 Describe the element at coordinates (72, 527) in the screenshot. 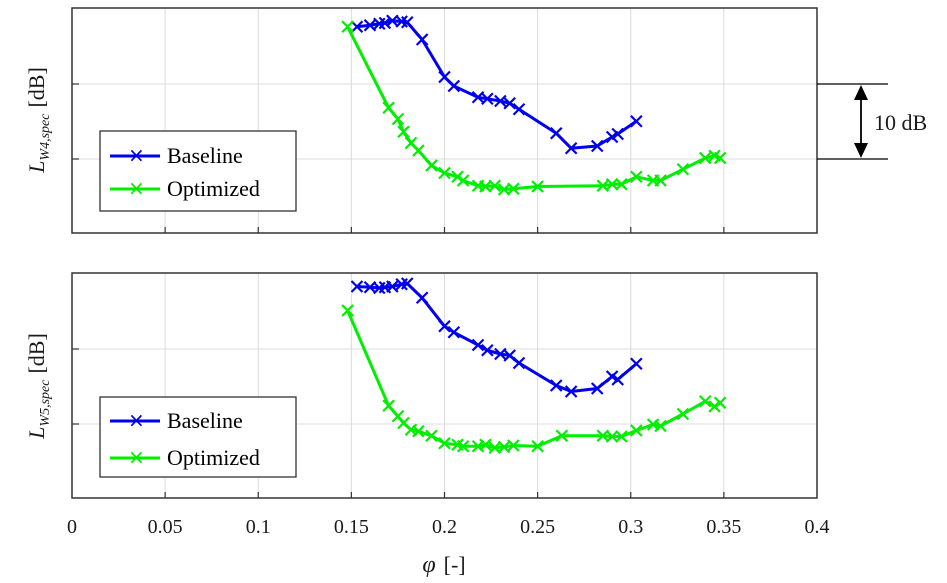

I see `x-tick-label: 0` at that location.